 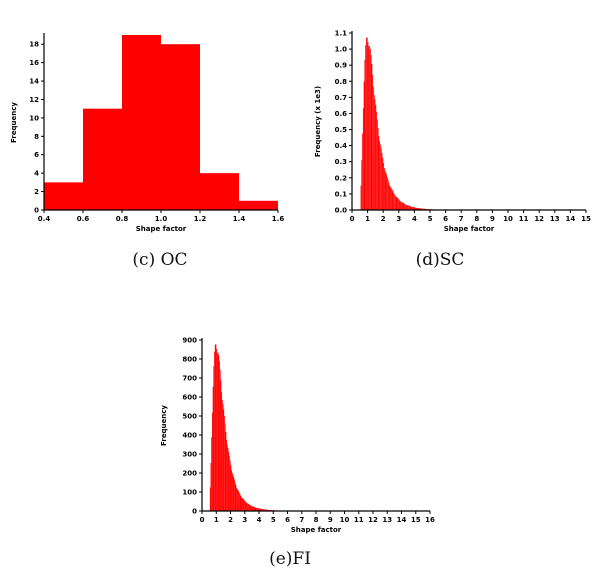 What do you see at coordinates (345, 520) in the screenshot?
I see `x-tick-label: 10` at bounding box center [345, 520].